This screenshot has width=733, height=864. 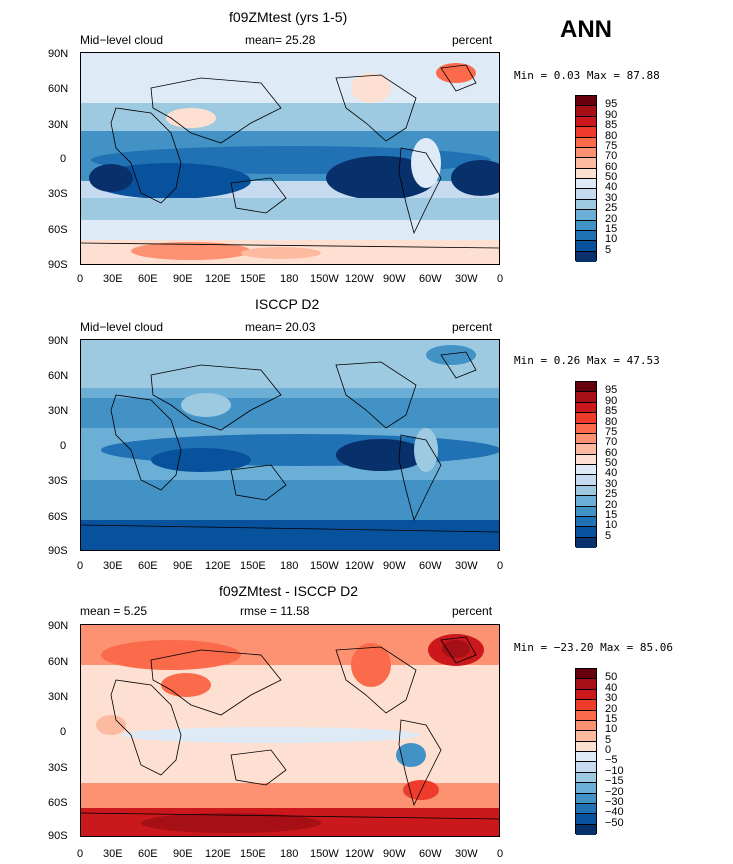 What do you see at coordinates (290, 730) in the screenshot?
I see `panel-3-contour-map` at bounding box center [290, 730].